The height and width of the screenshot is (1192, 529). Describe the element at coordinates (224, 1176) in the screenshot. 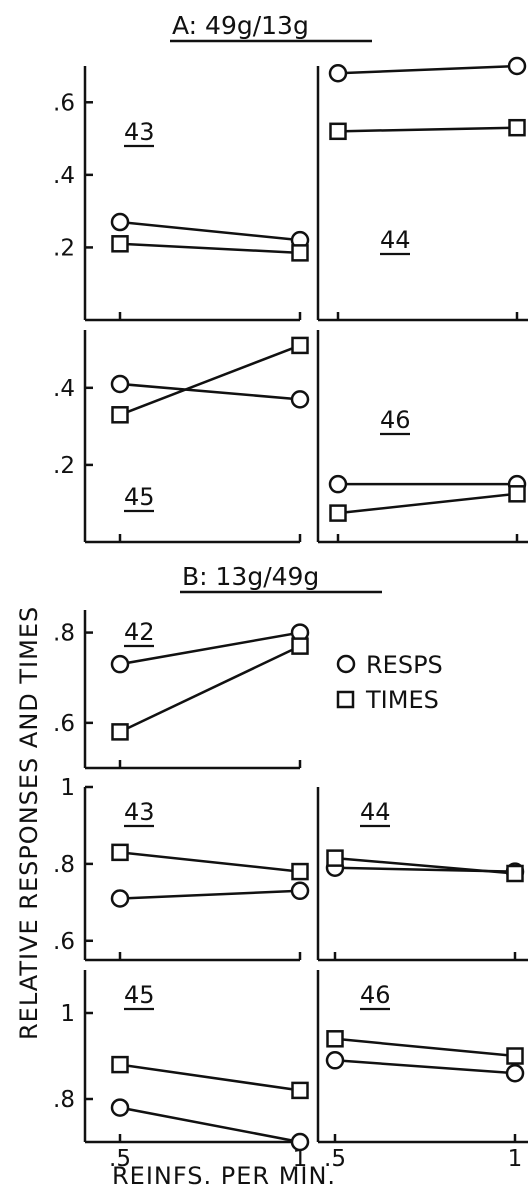

I see `x-axis-title: REINFS. PER MIN.` at that location.